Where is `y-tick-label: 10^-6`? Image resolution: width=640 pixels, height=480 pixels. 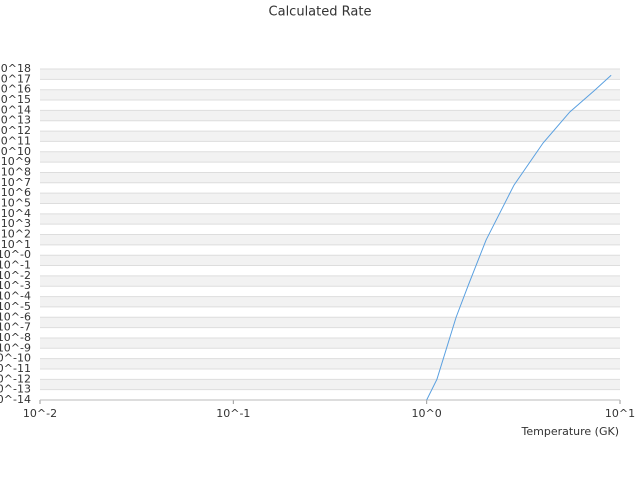
y-tick-label: 10^-6 is located at coordinates (15, 316).